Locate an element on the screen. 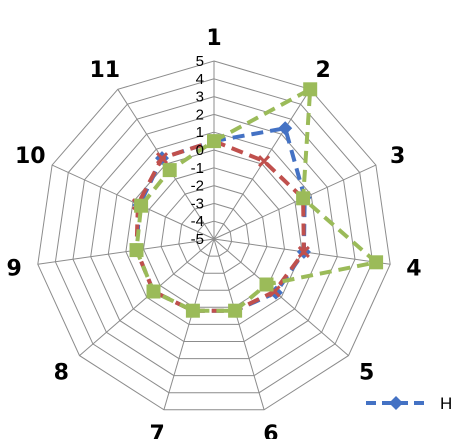 Image resolution: width=458 pixels, height=439 pixels. category-label: 2 is located at coordinates (323, 70).